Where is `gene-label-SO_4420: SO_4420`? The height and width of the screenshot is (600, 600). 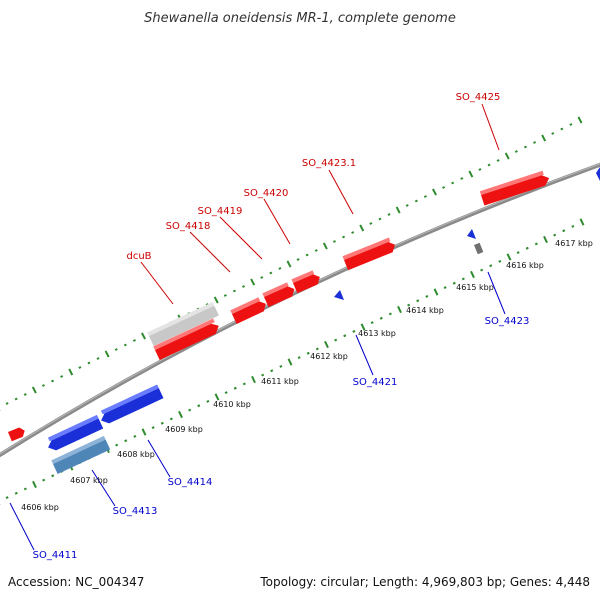
gene-label-SO_4420: SO_4420 is located at coordinates (266, 193).